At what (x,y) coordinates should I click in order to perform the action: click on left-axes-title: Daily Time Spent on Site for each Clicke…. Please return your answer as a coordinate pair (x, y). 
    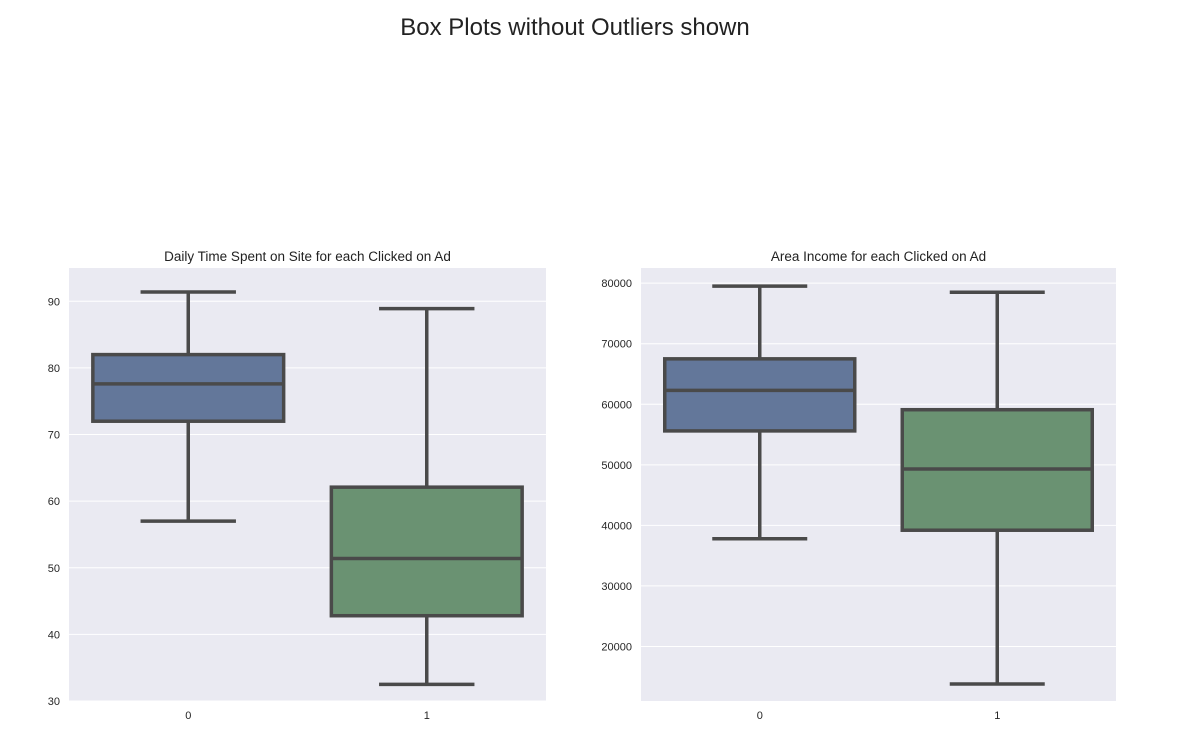
    Looking at the image, I should click on (307, 256).